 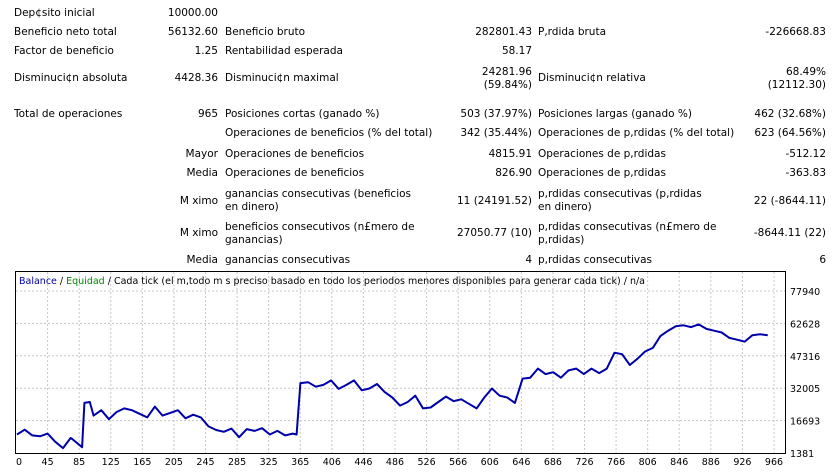 What do you see at coordinates (38, 281) in the screenshot?
I see `legend-balance: Balance` at bounding box center [38, 281].